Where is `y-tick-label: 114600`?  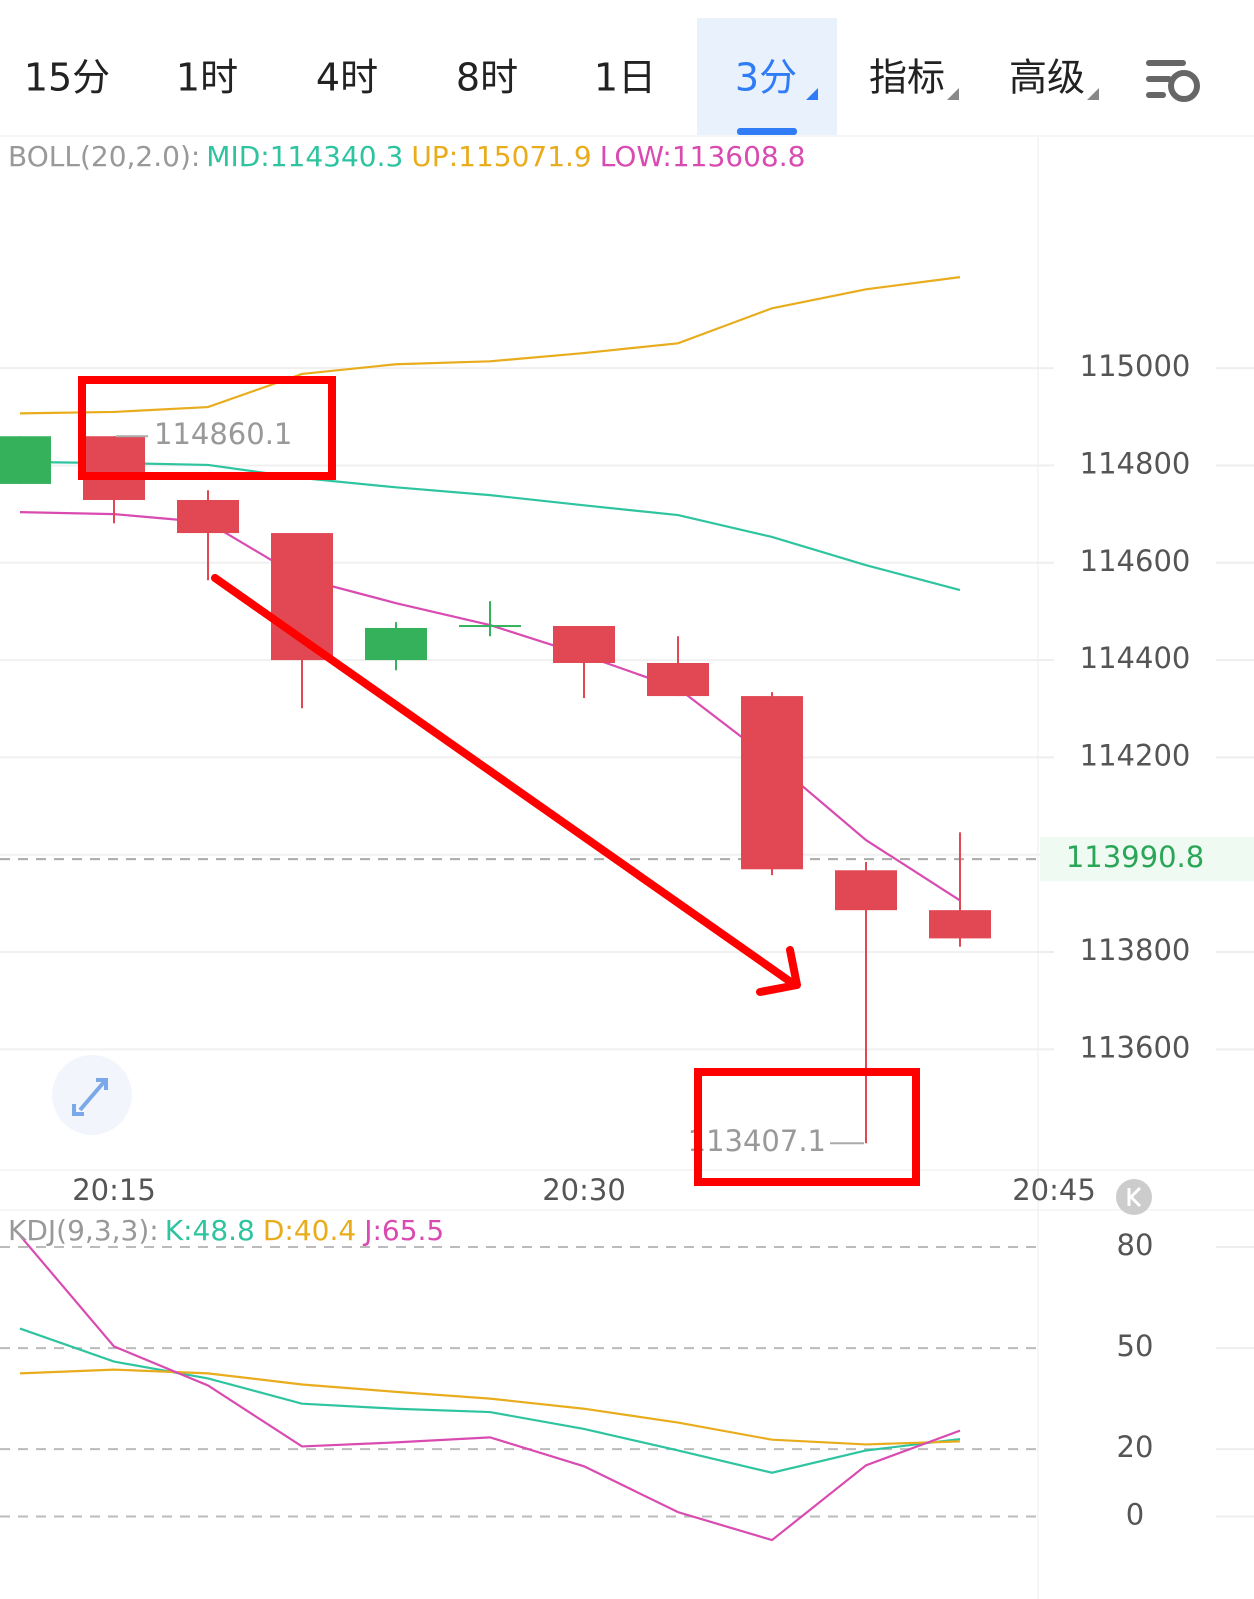 y-tick-label: 114600 is located at coordinates (1135, 561).